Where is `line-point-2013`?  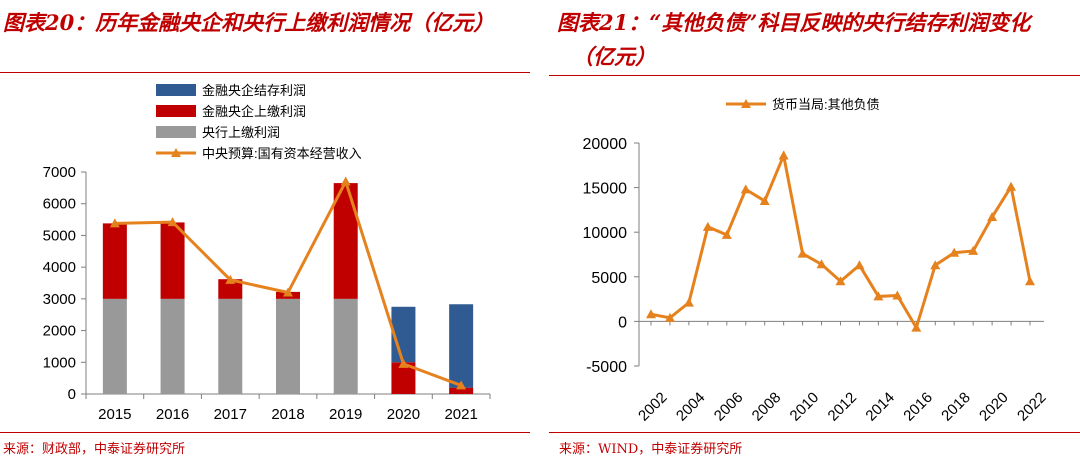 line-point-2013 is located at coordinates (859, 265).